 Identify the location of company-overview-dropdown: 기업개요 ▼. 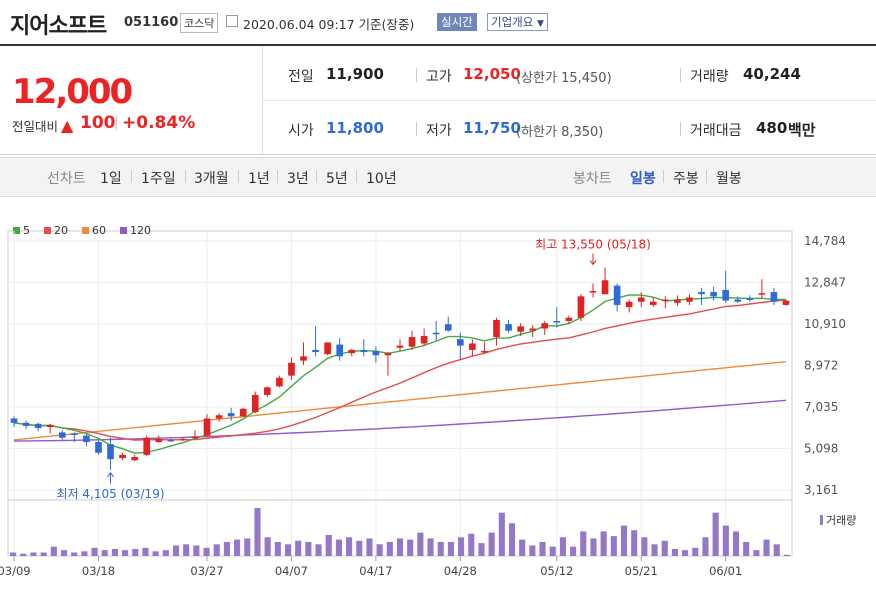
(517, 22).